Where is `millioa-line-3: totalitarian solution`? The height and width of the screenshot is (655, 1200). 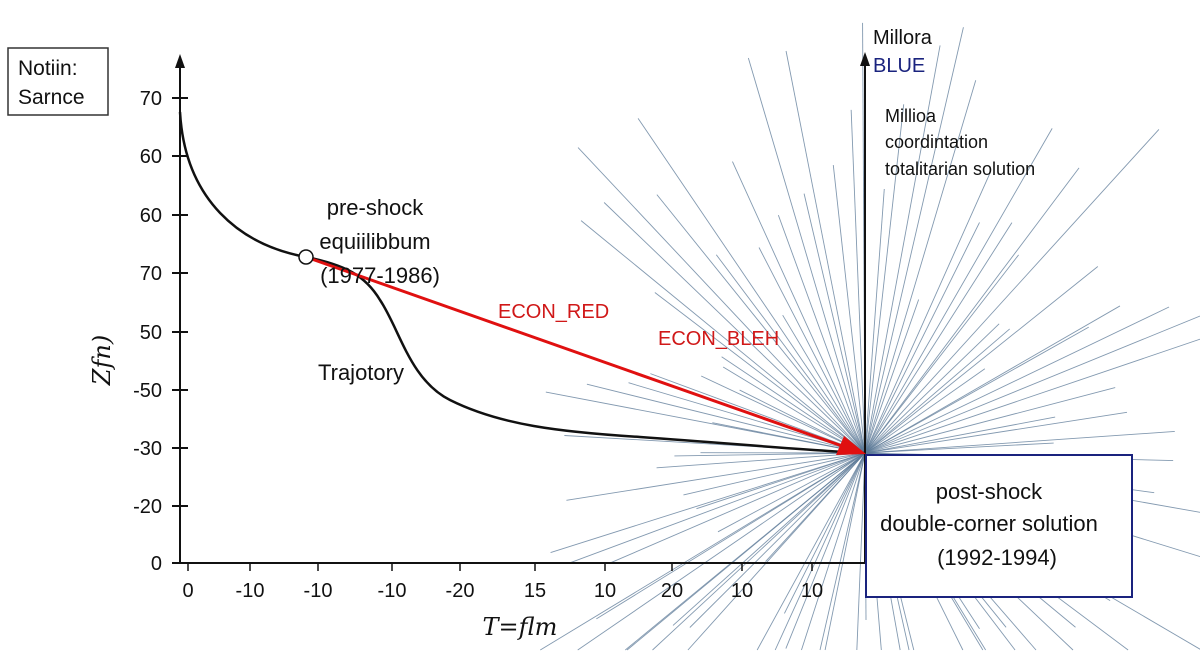
millioa-line-3: totalitarian solution is located at coordinates (960, 169).